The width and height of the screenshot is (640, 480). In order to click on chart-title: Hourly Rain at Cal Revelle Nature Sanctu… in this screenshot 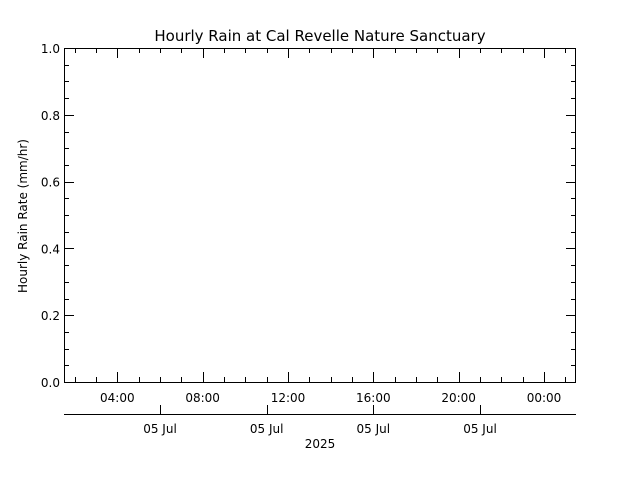, I will do `click(319, 36)`.